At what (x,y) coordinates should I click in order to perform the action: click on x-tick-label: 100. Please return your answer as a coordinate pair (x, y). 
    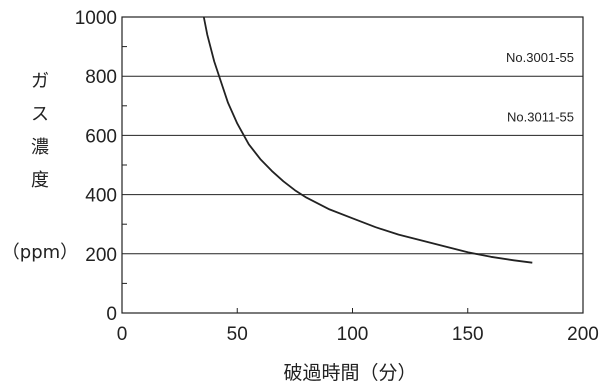
    Looking at the image, I should click on (353, 334).